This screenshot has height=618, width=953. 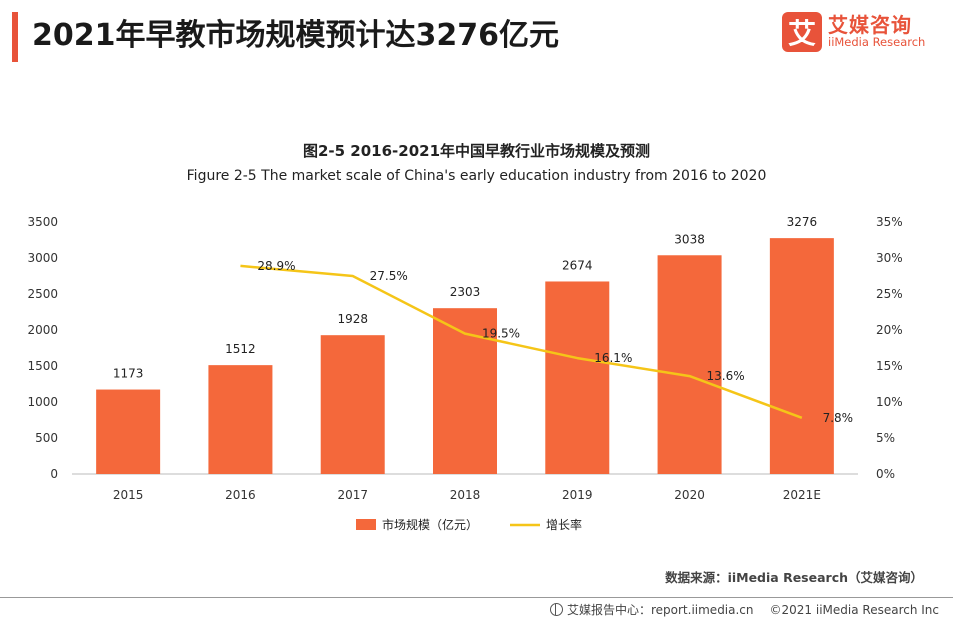 I want to click on data-source: 数据来源：iiMedia Research（艾媒咨询）, so click(x=794, y=577).